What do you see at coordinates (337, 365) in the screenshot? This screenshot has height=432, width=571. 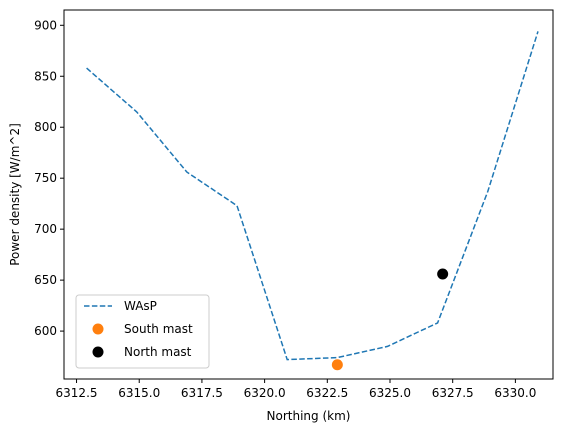 I see `data-point-south-mast` at bounding box center [337, 365].